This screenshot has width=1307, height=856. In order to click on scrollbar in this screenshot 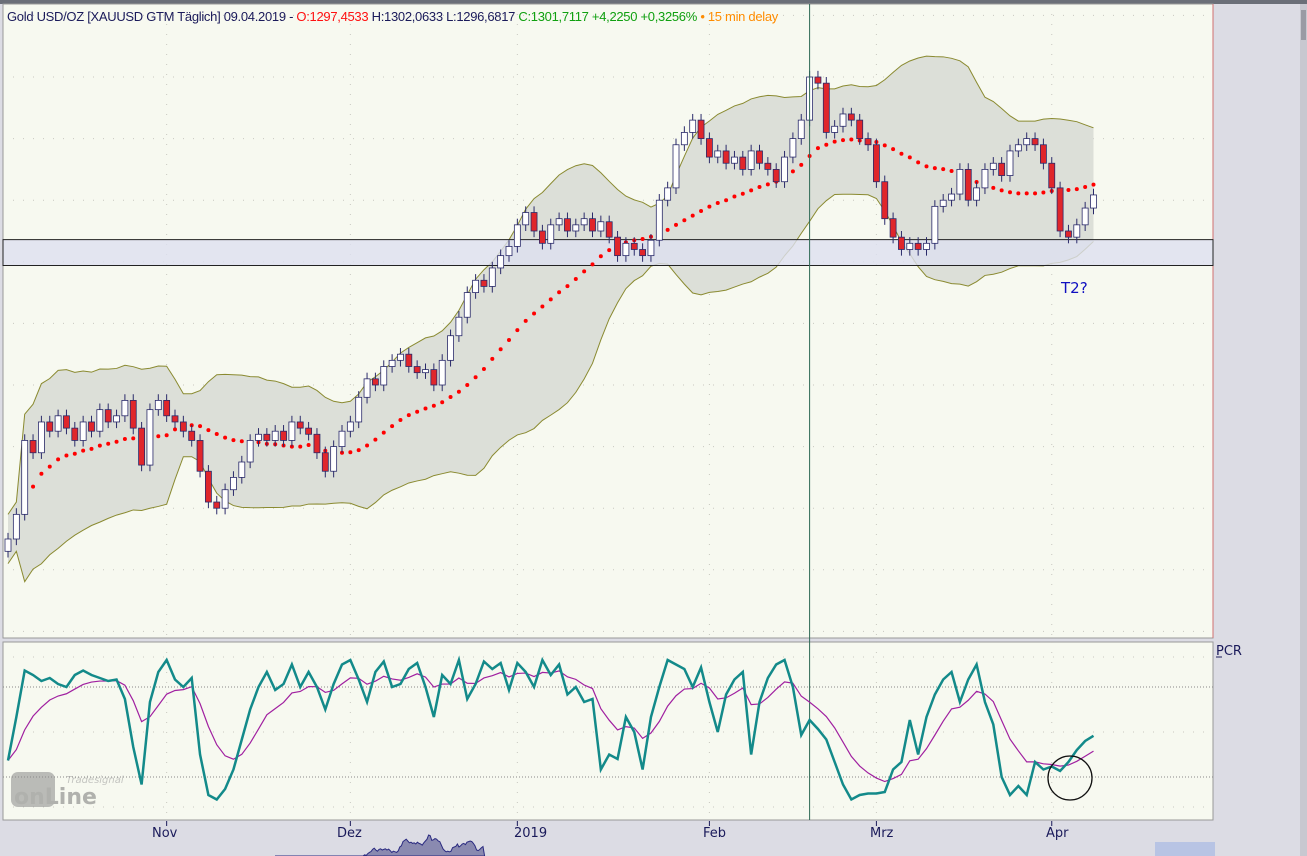, I will do `click(1303, 430)`.